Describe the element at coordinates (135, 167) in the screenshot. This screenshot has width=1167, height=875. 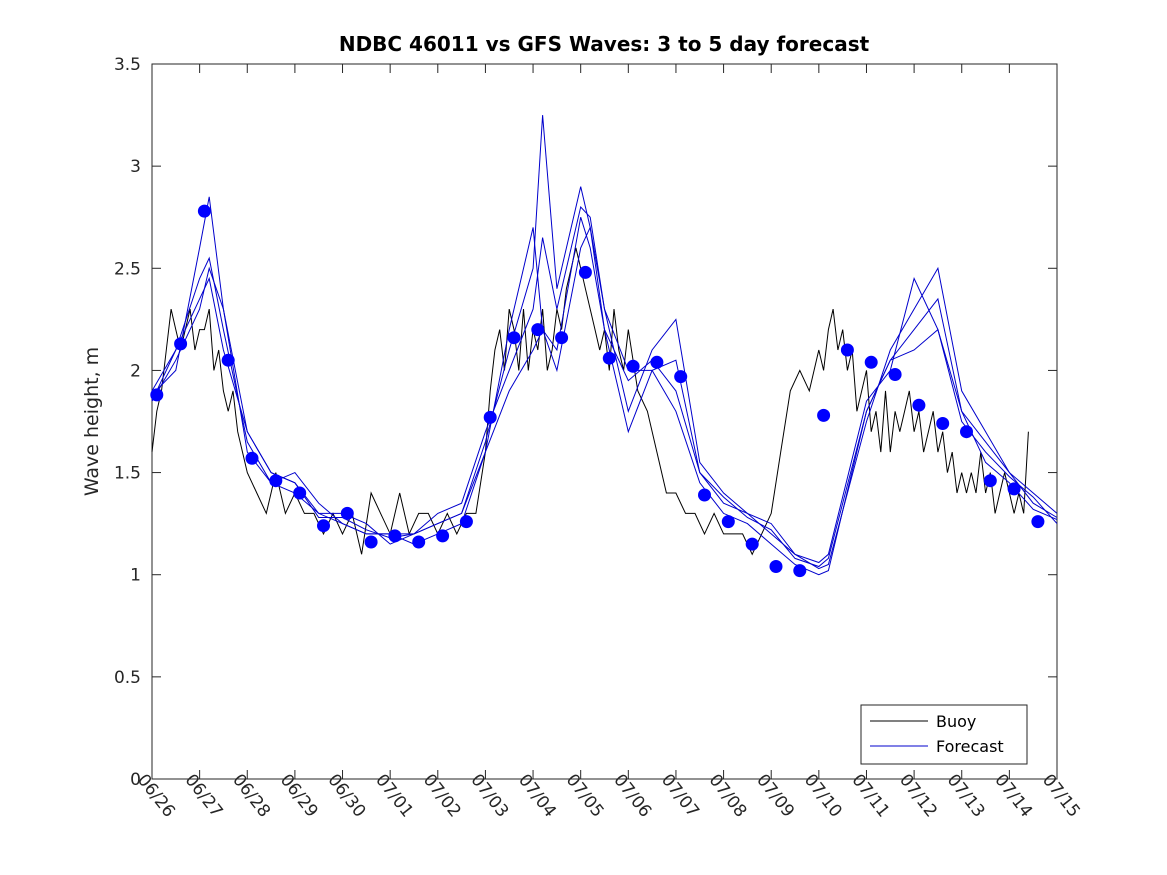
I see `y-tick-label: 3` at that location.